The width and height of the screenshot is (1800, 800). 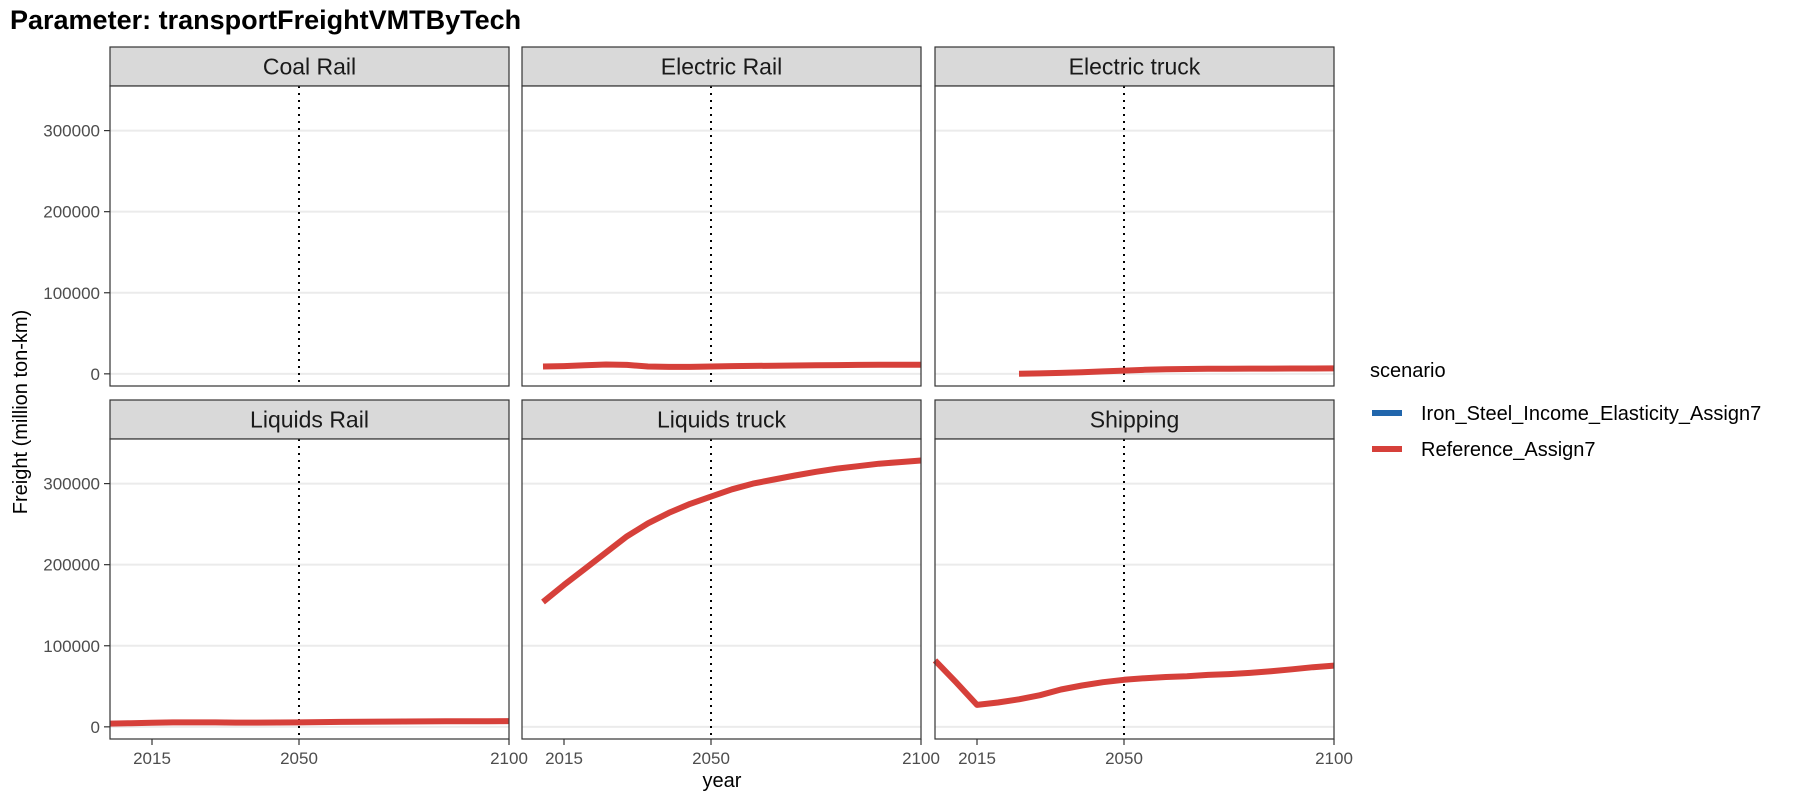 I want to click on panel-coal-rail: Coal Rail 0 100000 200000 300000, so click(x=276, y=216).